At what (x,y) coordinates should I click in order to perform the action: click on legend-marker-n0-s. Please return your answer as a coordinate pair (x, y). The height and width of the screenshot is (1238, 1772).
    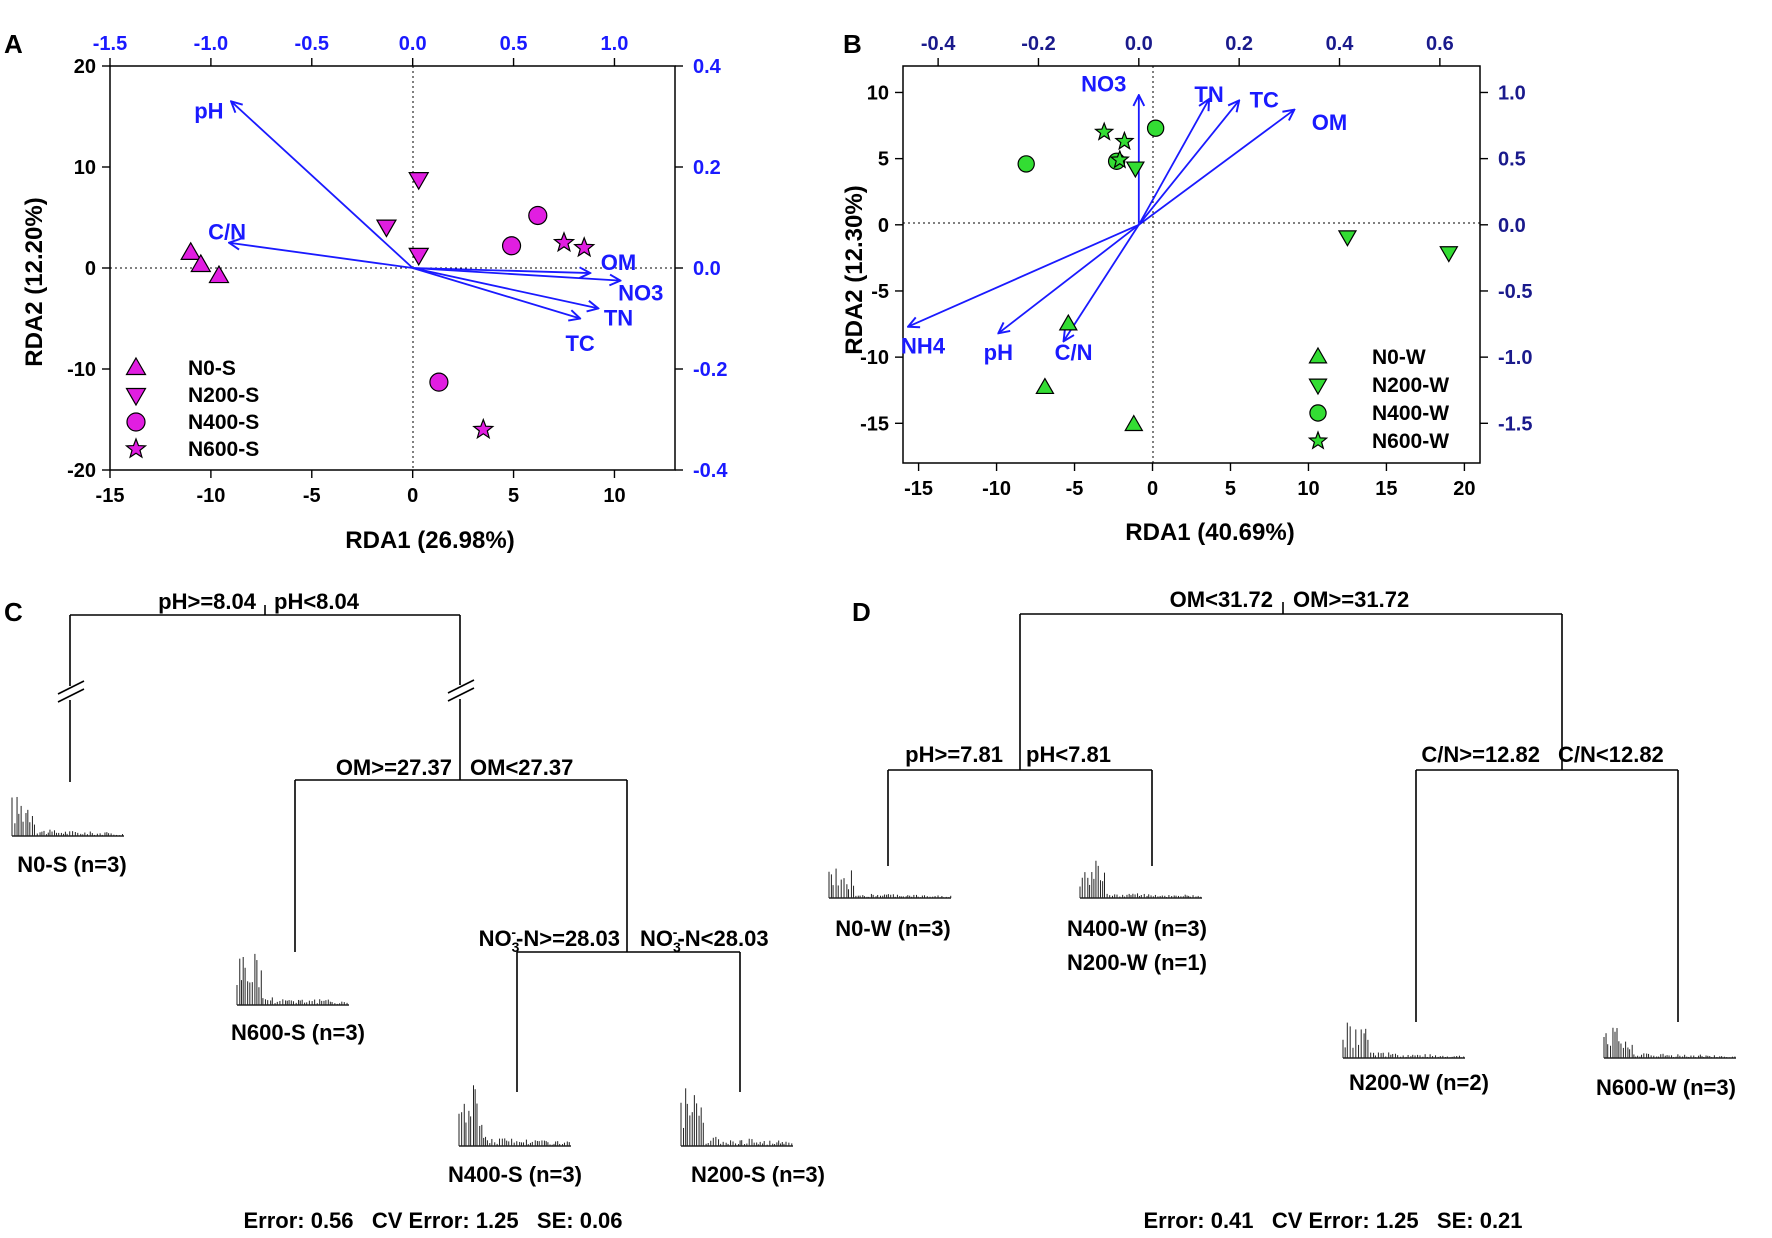
    Looking at the image, I should click on (136, 366).